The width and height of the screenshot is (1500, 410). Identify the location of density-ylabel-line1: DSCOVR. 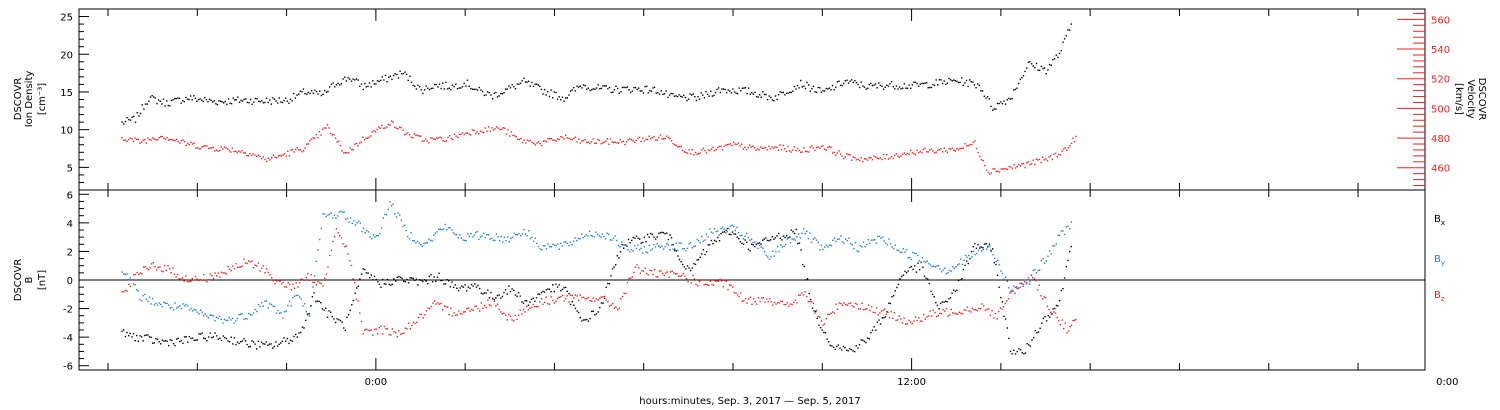
(18, 99).